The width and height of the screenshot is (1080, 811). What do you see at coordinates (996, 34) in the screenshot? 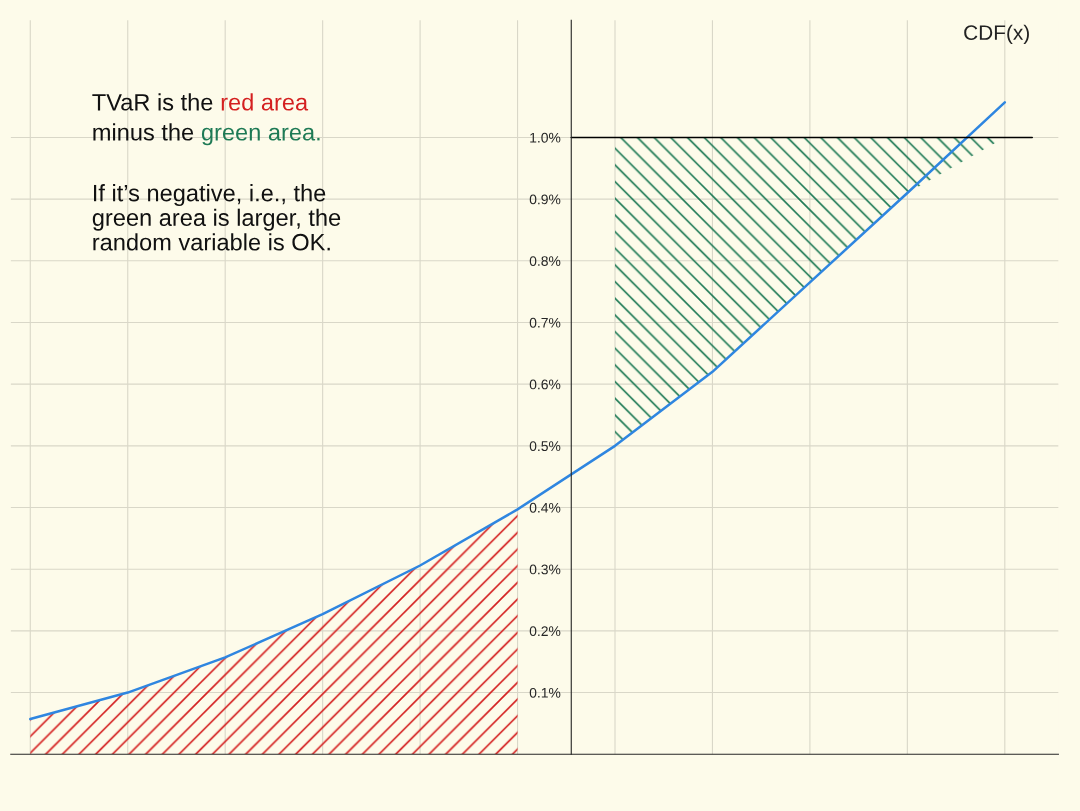
I see `text: CDF(x)` at bounding box center [996, 34].